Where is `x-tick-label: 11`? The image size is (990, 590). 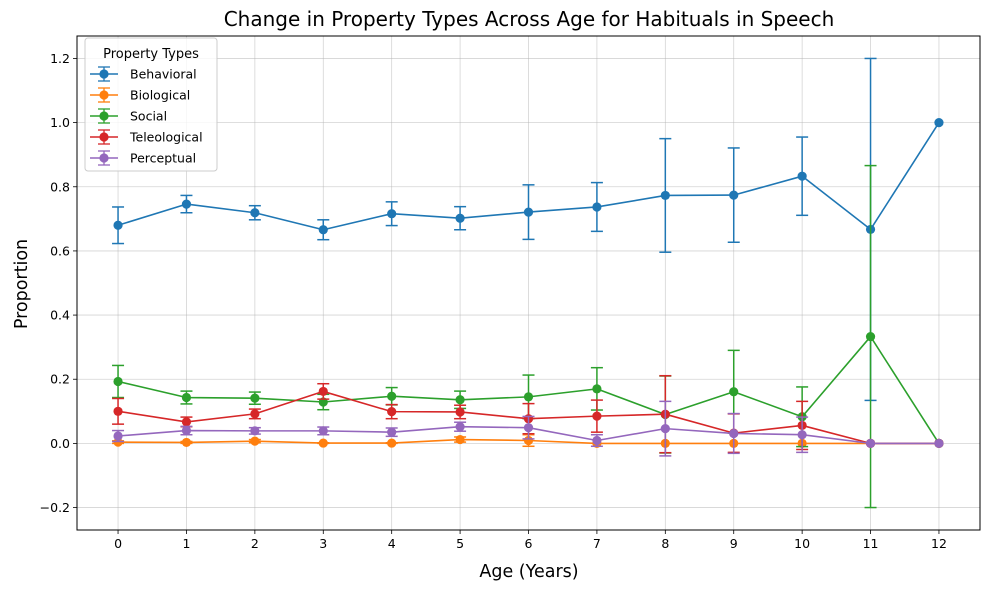
x-tick-label: 11 is located at coordinates (871, 543).